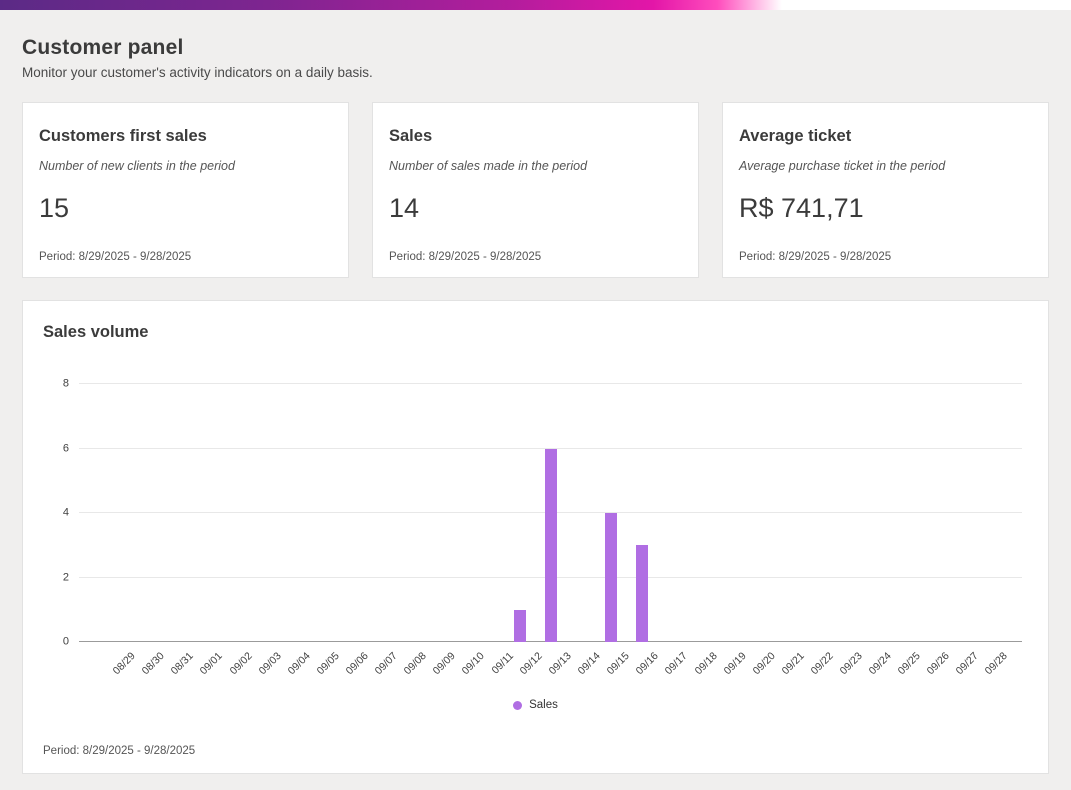 The image size is (1071, 790). Describe the element at coordinates (550, 545) in the screenshot. I see `sales-bar-09/13` at that location.